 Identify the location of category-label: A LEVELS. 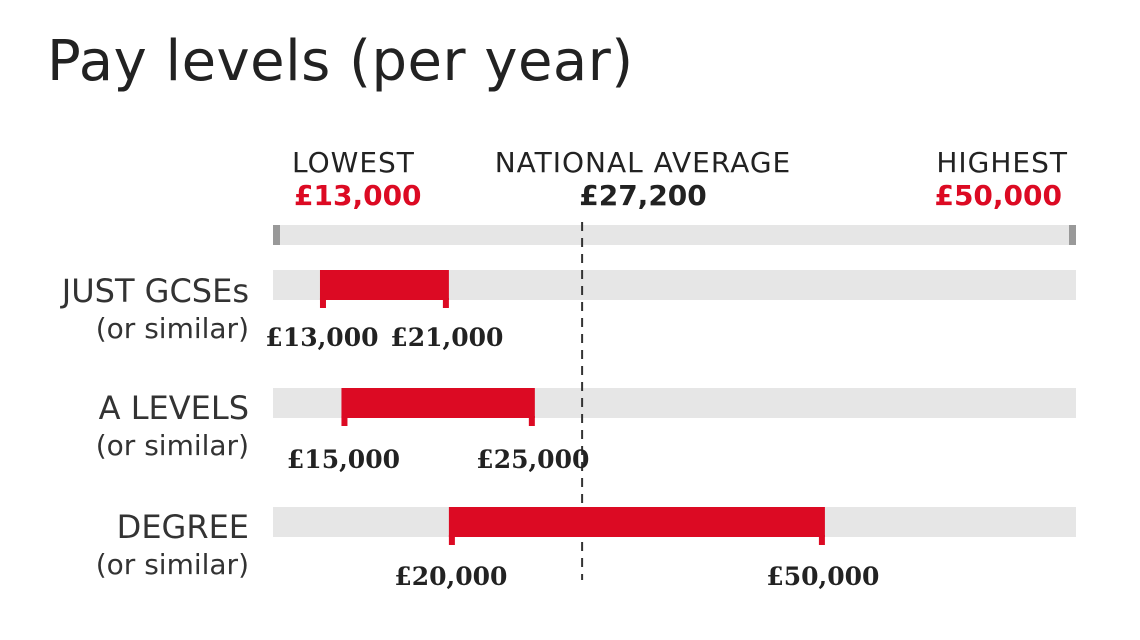
(174, 408).